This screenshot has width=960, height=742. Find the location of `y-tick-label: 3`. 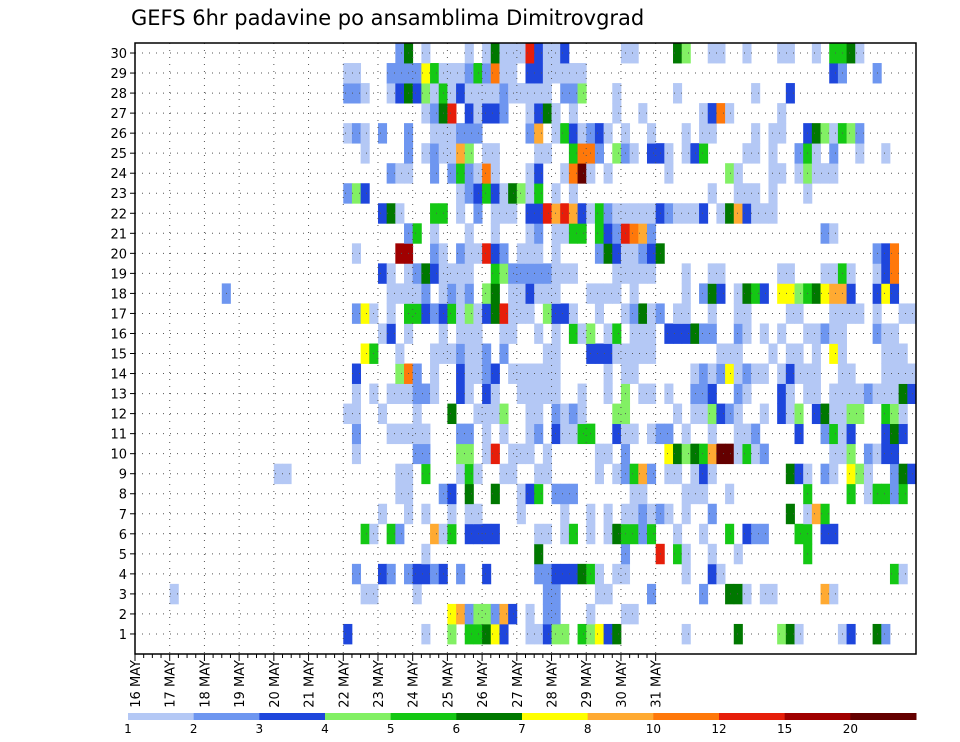

y-tick-label: 3 is located at coordinates (123, 595).